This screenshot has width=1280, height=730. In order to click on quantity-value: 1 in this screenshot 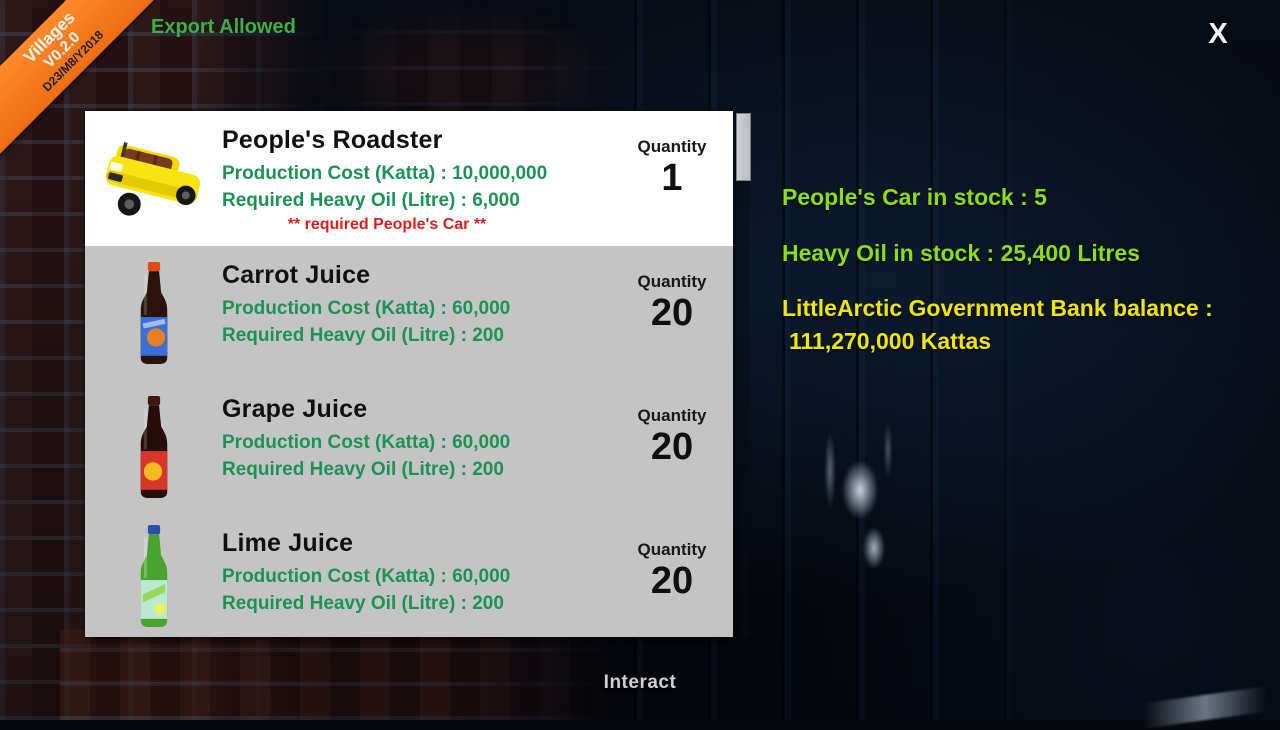, I will do `click(672, 178)`.